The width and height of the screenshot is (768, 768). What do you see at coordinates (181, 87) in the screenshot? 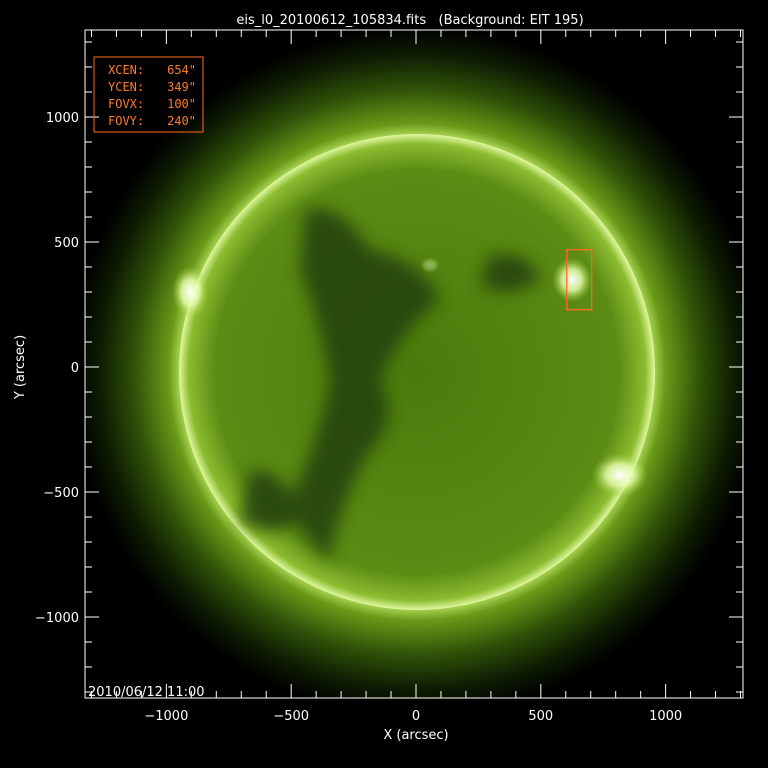
I see `info-value: 349"` at bounding box center [181, 87].